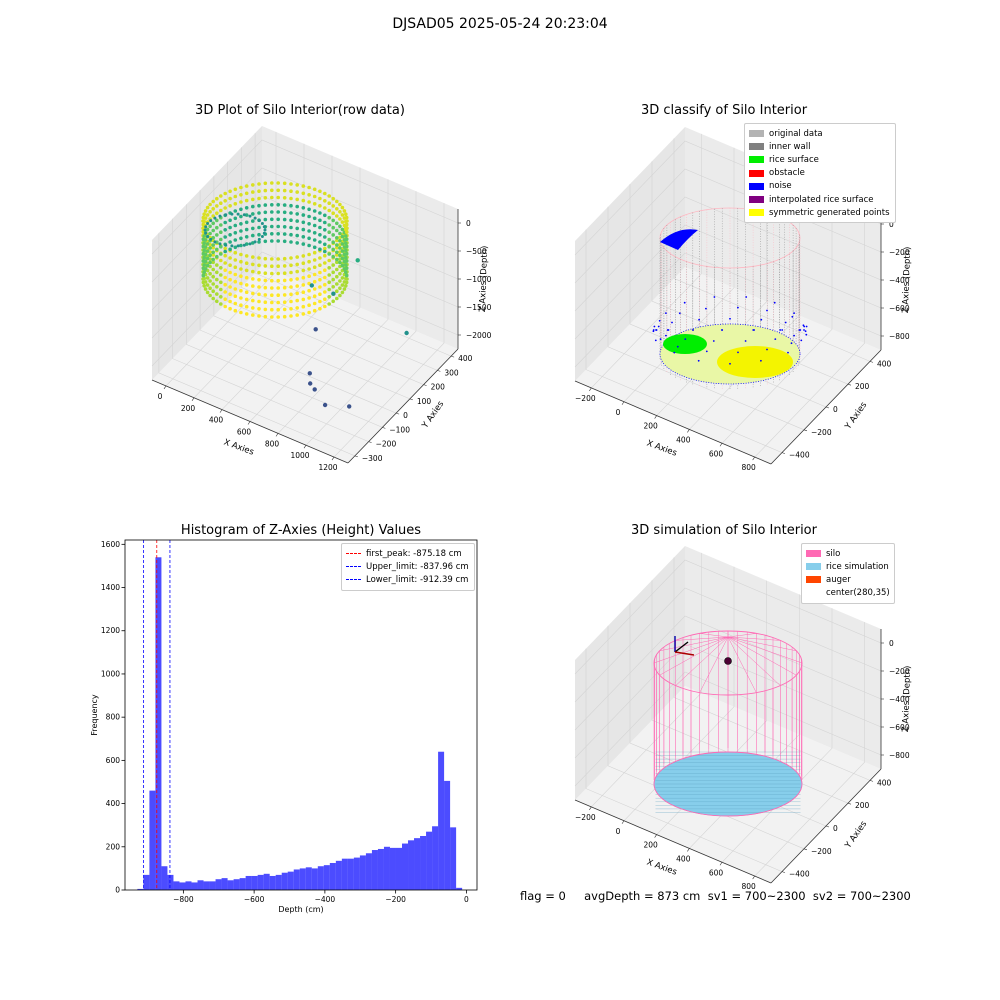  What do you see at coordinates (856, 835) in the screenshot?
I see `y-axis-label: Y Axies` at bounding box center [856, 835].